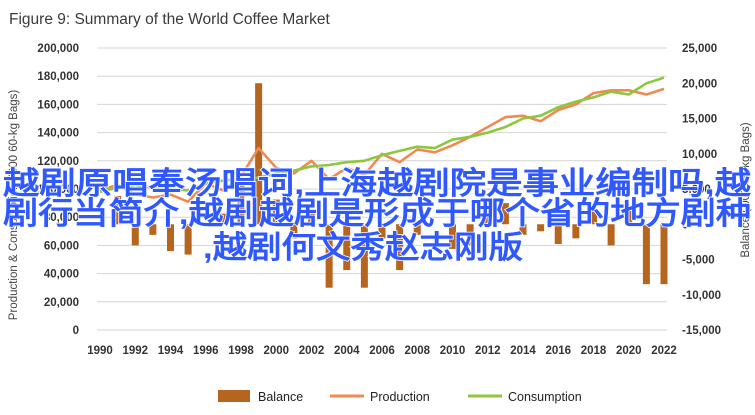 Image resolution: width=755 pixels, height=415 pixels. What do you see at coordinates (746, 189) in the screenshot?
I see `right-axis-label: Balance ('000 60-kg Bags)` at bounding box center [746, 189].